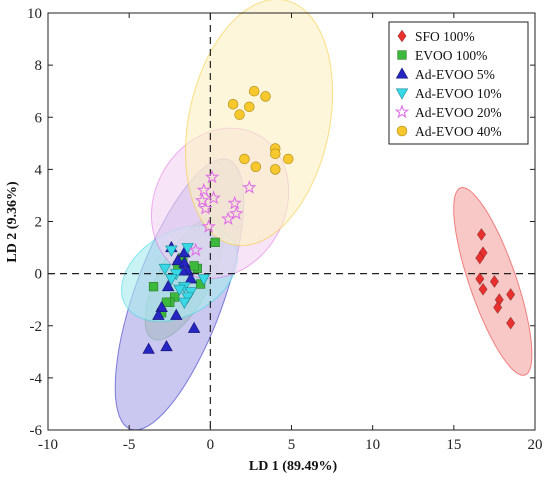 The height and width of the screenshot is (481, 550). I want to click on legend-label: SFO 100%, so click(445, 36).